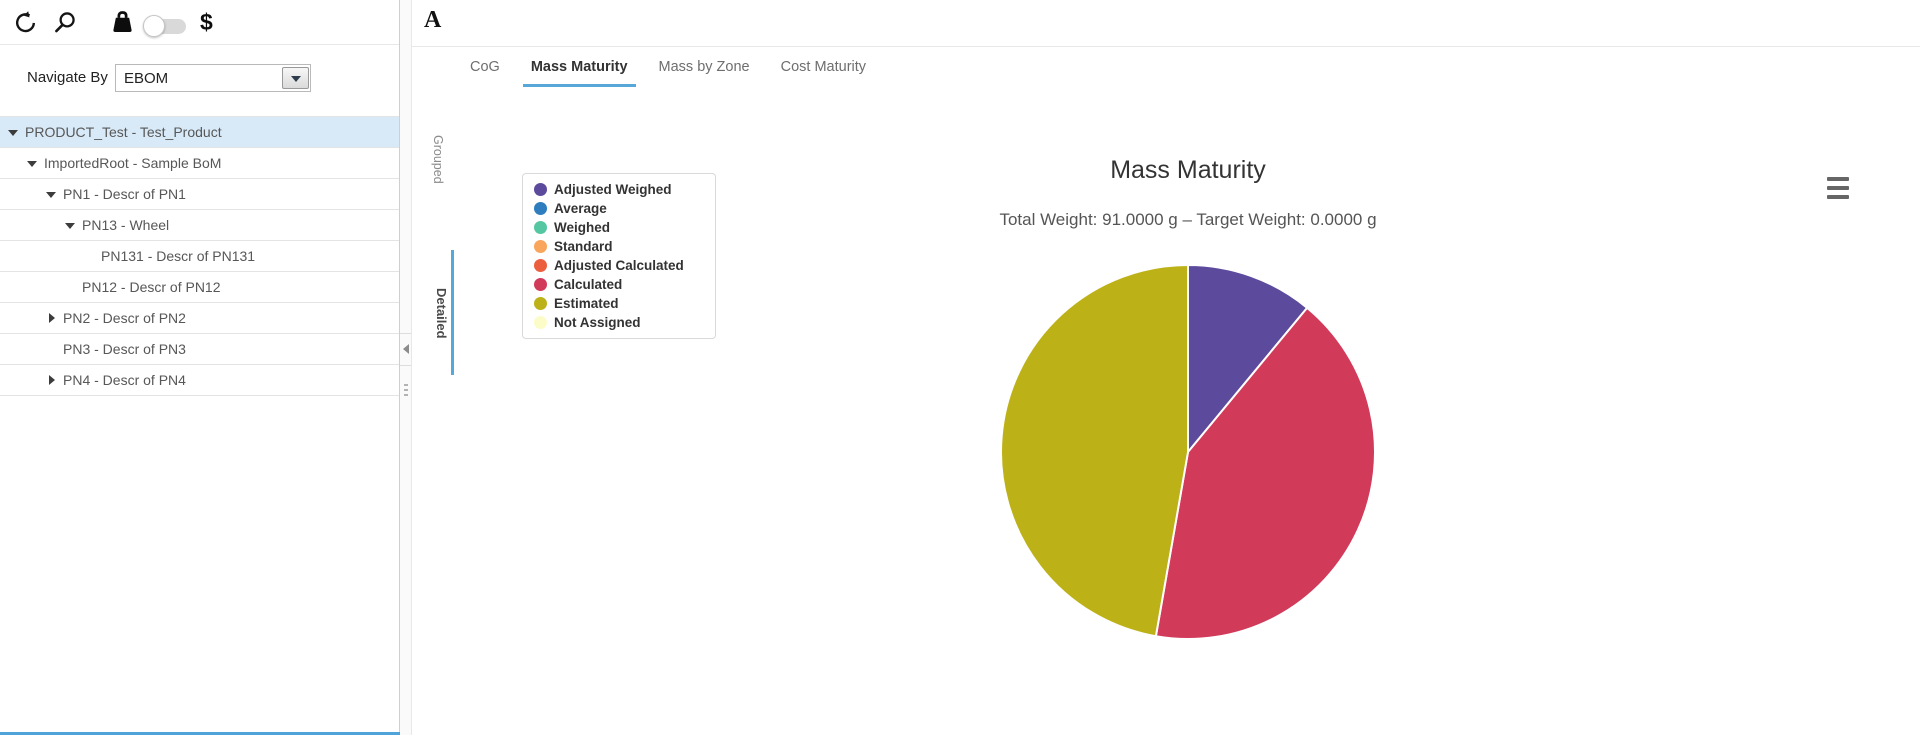 This screenshot has height=735, width=1920. What do you see at coordinates (597, 322) in the screenshot?
I see `legend-label: Not Assigned` at bounding box center [597, 322].